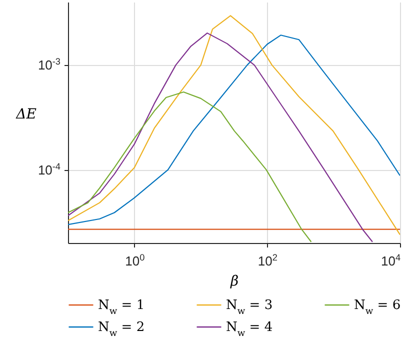  What do you see at coordinates (390, 260) in the screenshot?
I see `x-tick-label: 10$^{4}$` at bounding box center [390, 260].